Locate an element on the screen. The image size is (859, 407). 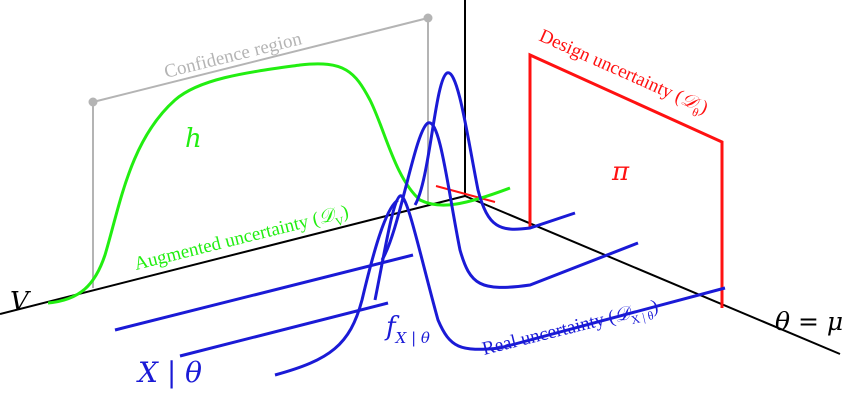
confidence-dot-right is located at coordinates (428, 18).